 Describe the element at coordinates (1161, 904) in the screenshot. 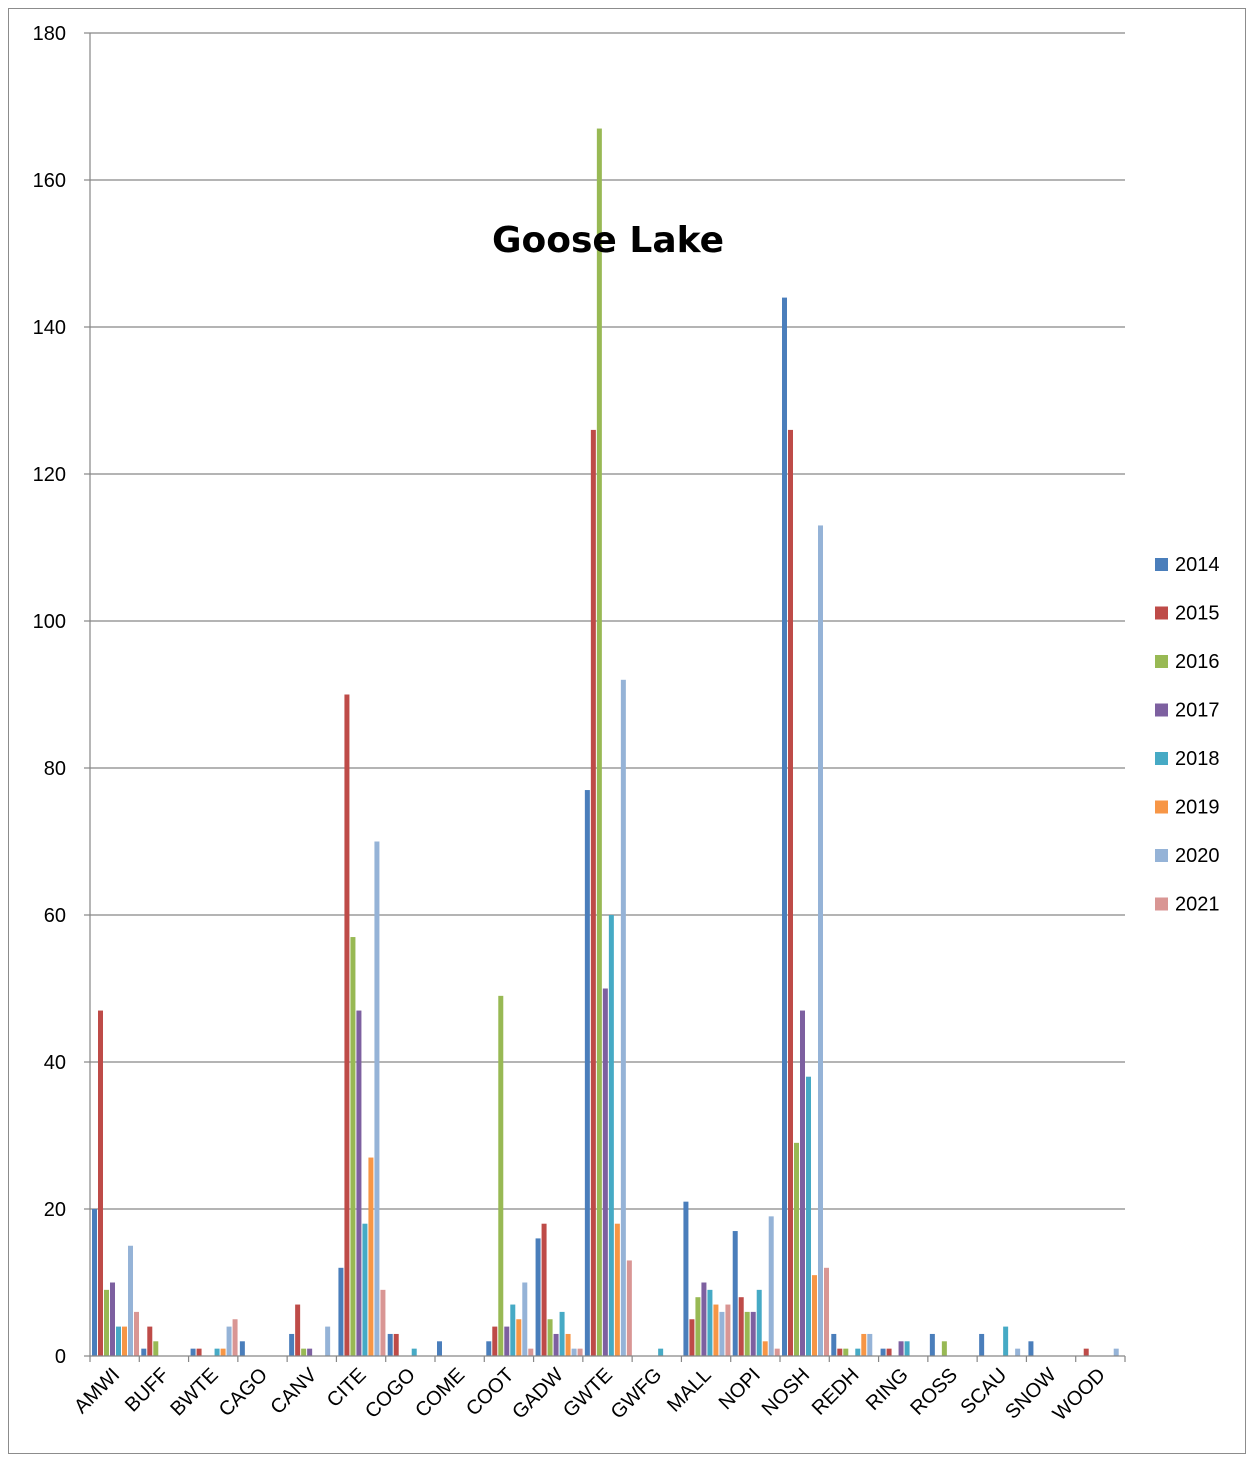

I see `legend-swatch-2021` at that location.